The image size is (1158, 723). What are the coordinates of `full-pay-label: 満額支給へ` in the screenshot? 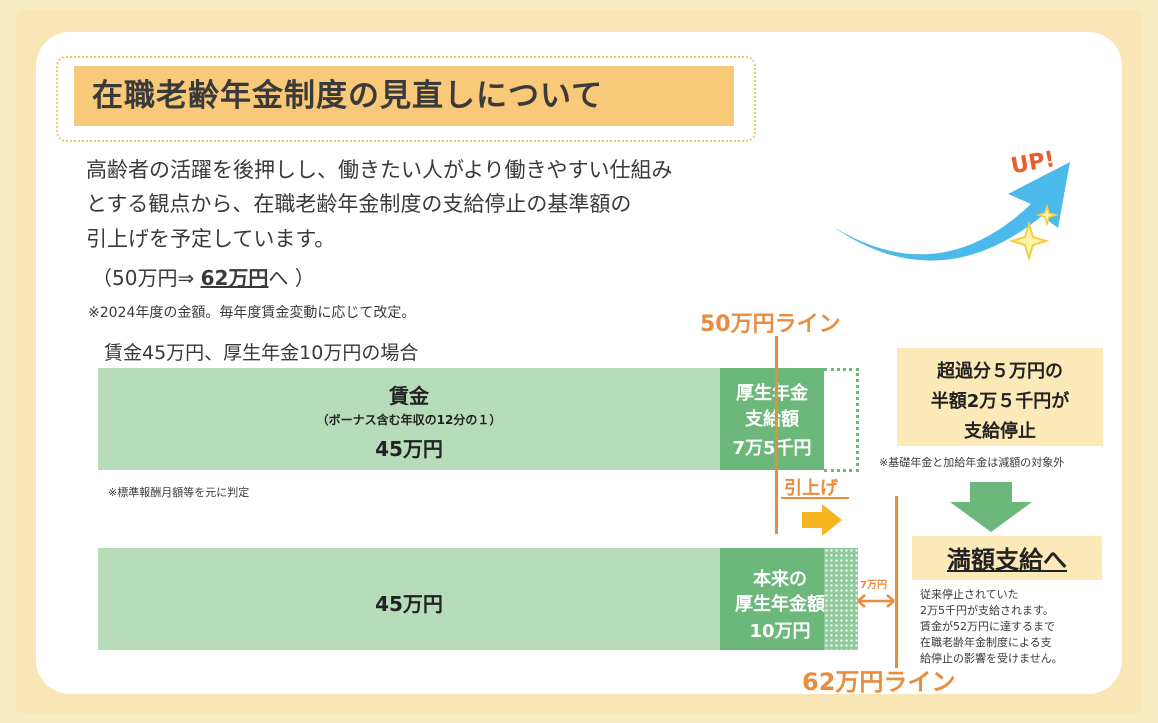 It's located at (1007, 560).